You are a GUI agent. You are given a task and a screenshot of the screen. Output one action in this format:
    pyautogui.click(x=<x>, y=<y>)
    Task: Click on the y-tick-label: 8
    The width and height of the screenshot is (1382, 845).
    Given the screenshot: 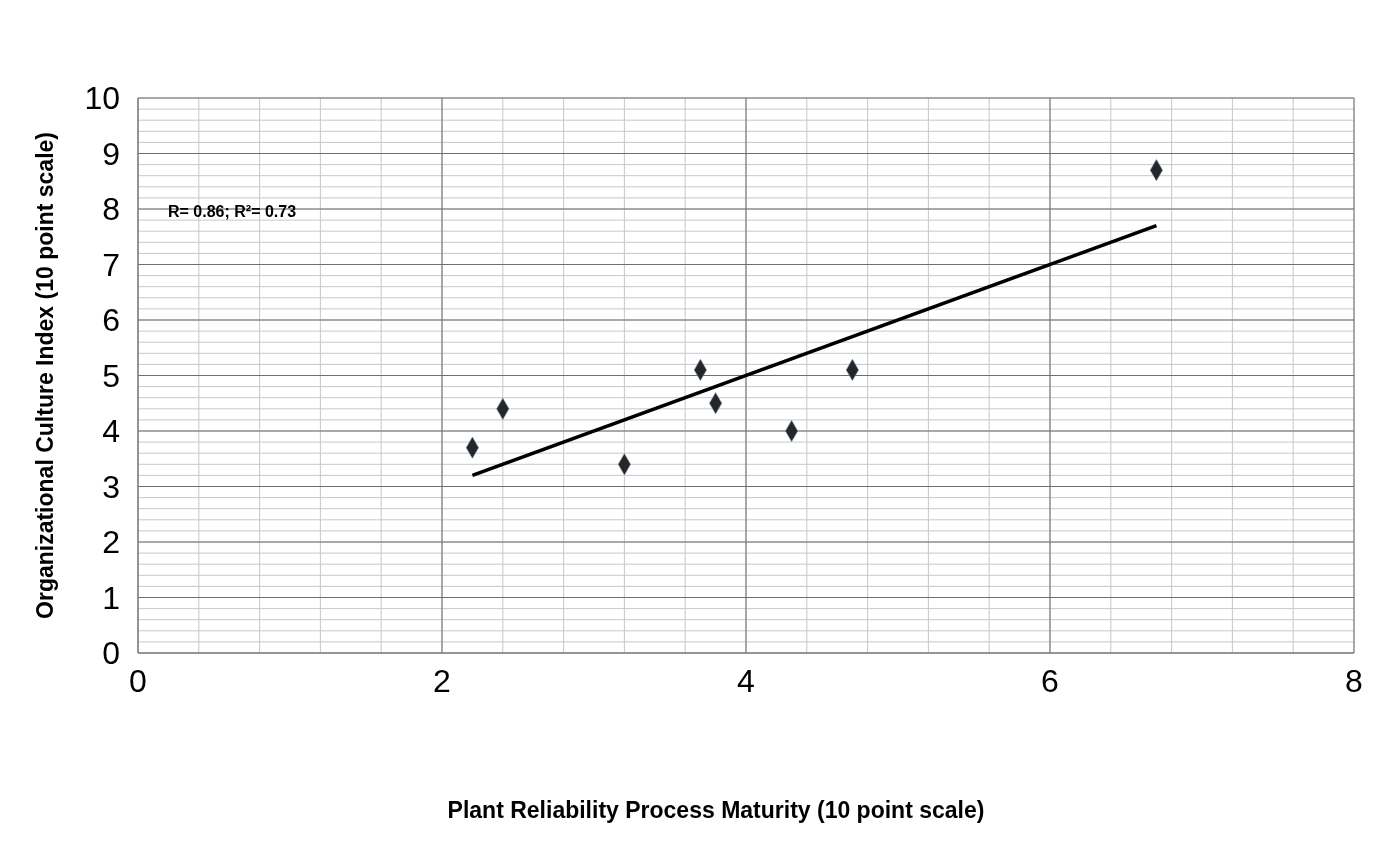 What is the action you would take?
    pyautogui.click(x=111, y=209)
    